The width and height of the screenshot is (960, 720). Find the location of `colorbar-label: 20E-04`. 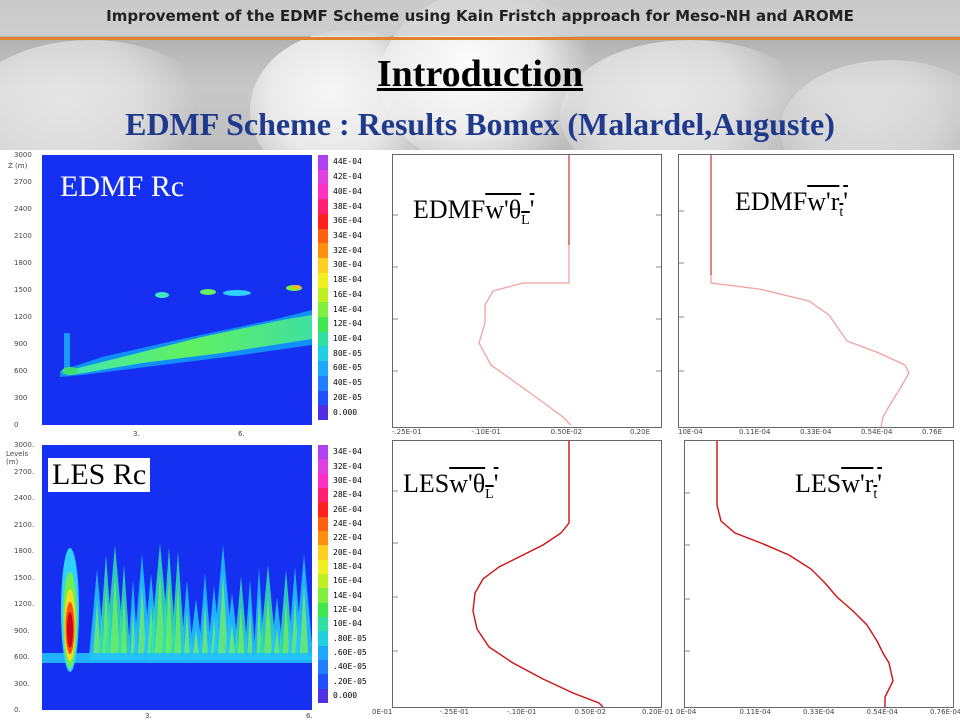

colorbar-label: 20E-04 is located at coordinates (347, 552).